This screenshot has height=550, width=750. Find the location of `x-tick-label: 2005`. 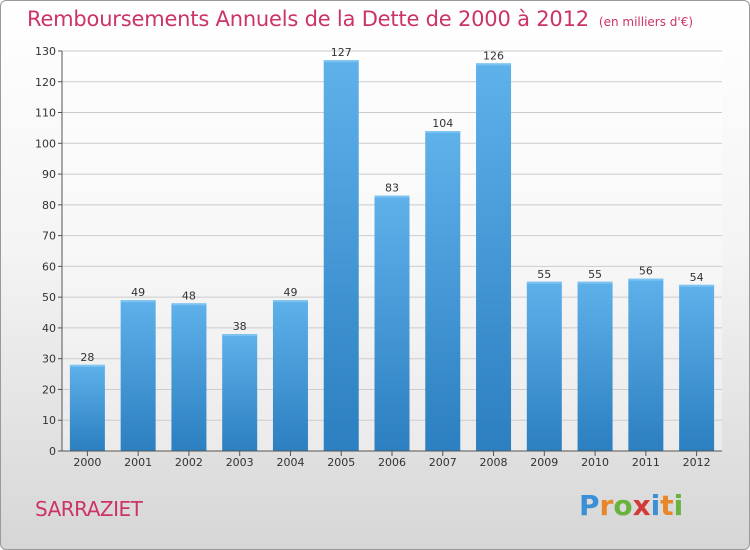

x-tick-label: 2005 is located at coordinates (341, 462).